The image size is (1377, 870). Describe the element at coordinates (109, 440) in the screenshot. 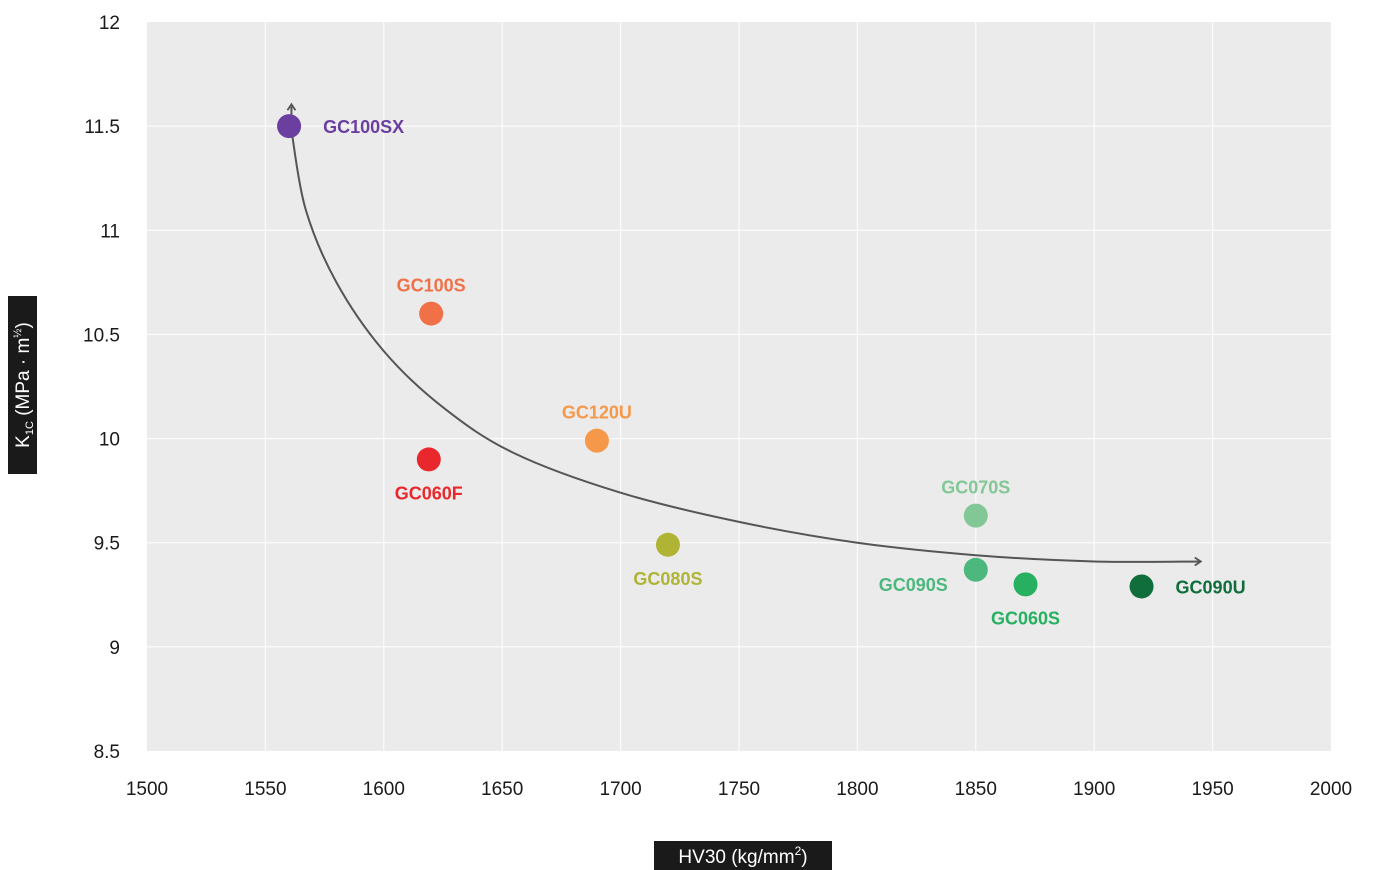

I see `y-tick-label: 10` at that location.